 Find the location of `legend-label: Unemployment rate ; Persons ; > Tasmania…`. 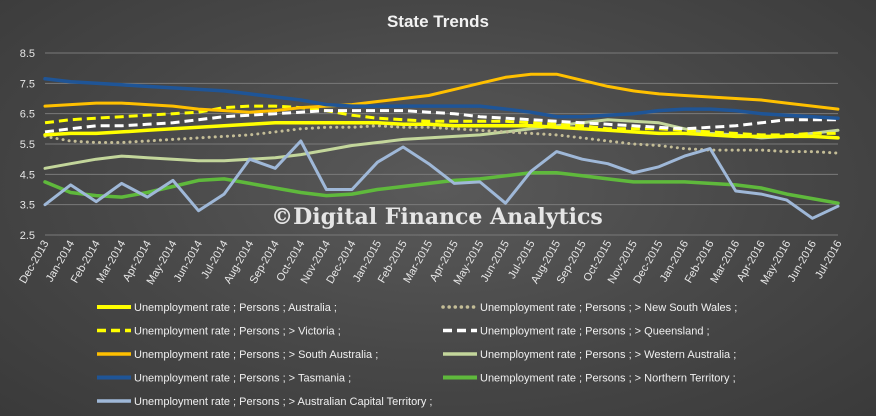

legend-label: Unemployment rate ; Persons ; > Tasmania… is located at coordinates (242, 379).